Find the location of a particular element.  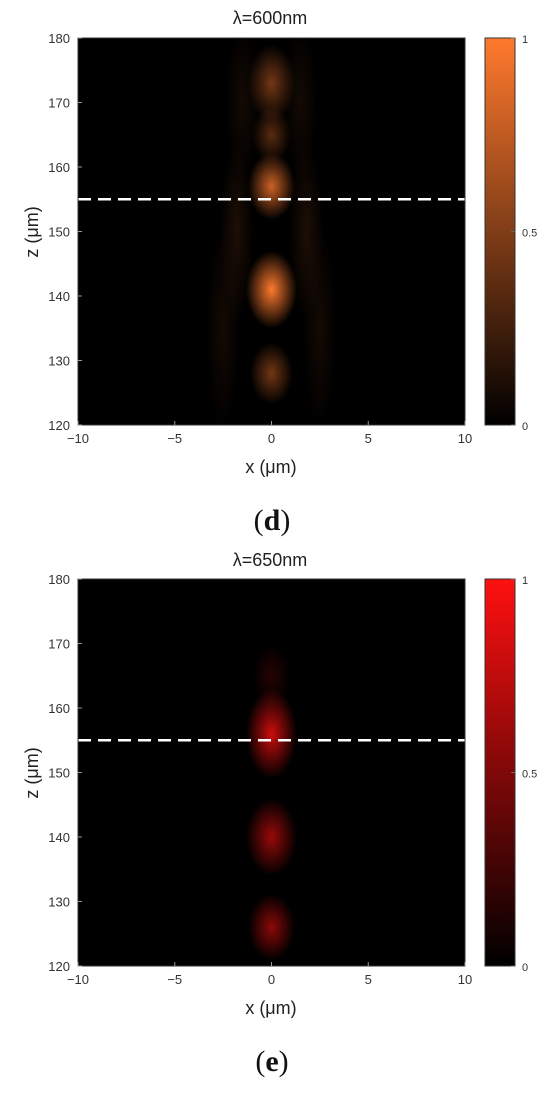

panel-label: (d) is located at coordinates (272, 520).